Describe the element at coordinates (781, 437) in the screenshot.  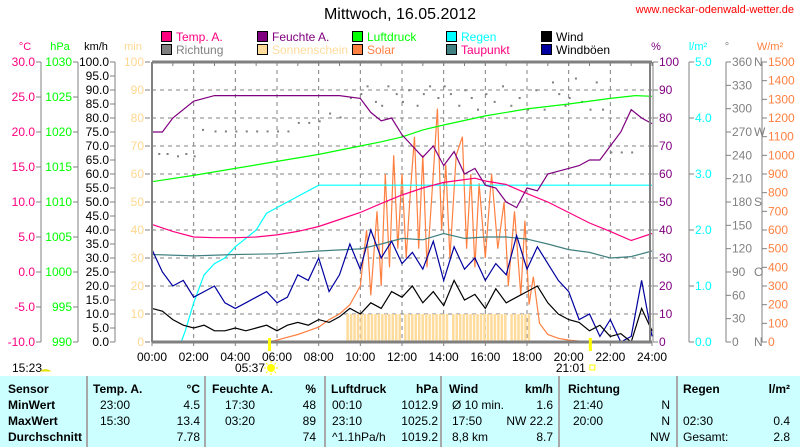
I see `cell-rain-v: 2.8` at that location.